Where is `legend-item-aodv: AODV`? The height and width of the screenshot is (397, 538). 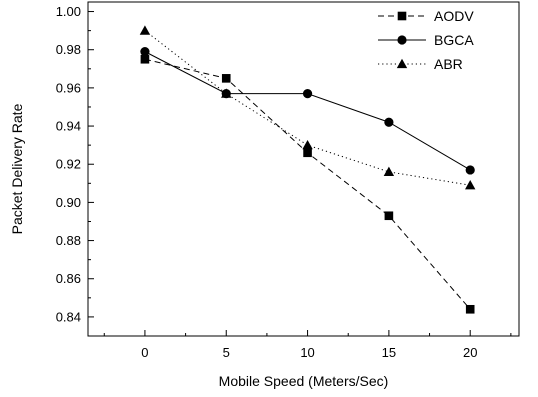
legend-item-aodv: AODV is located at coordinates (426, 16).